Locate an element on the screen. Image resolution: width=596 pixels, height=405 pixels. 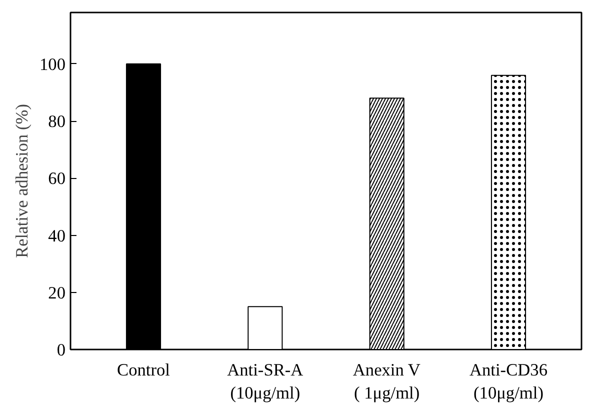
x-tick-label: Anti-CD36 (10μg/ml) is located at coordinates (509, 381).